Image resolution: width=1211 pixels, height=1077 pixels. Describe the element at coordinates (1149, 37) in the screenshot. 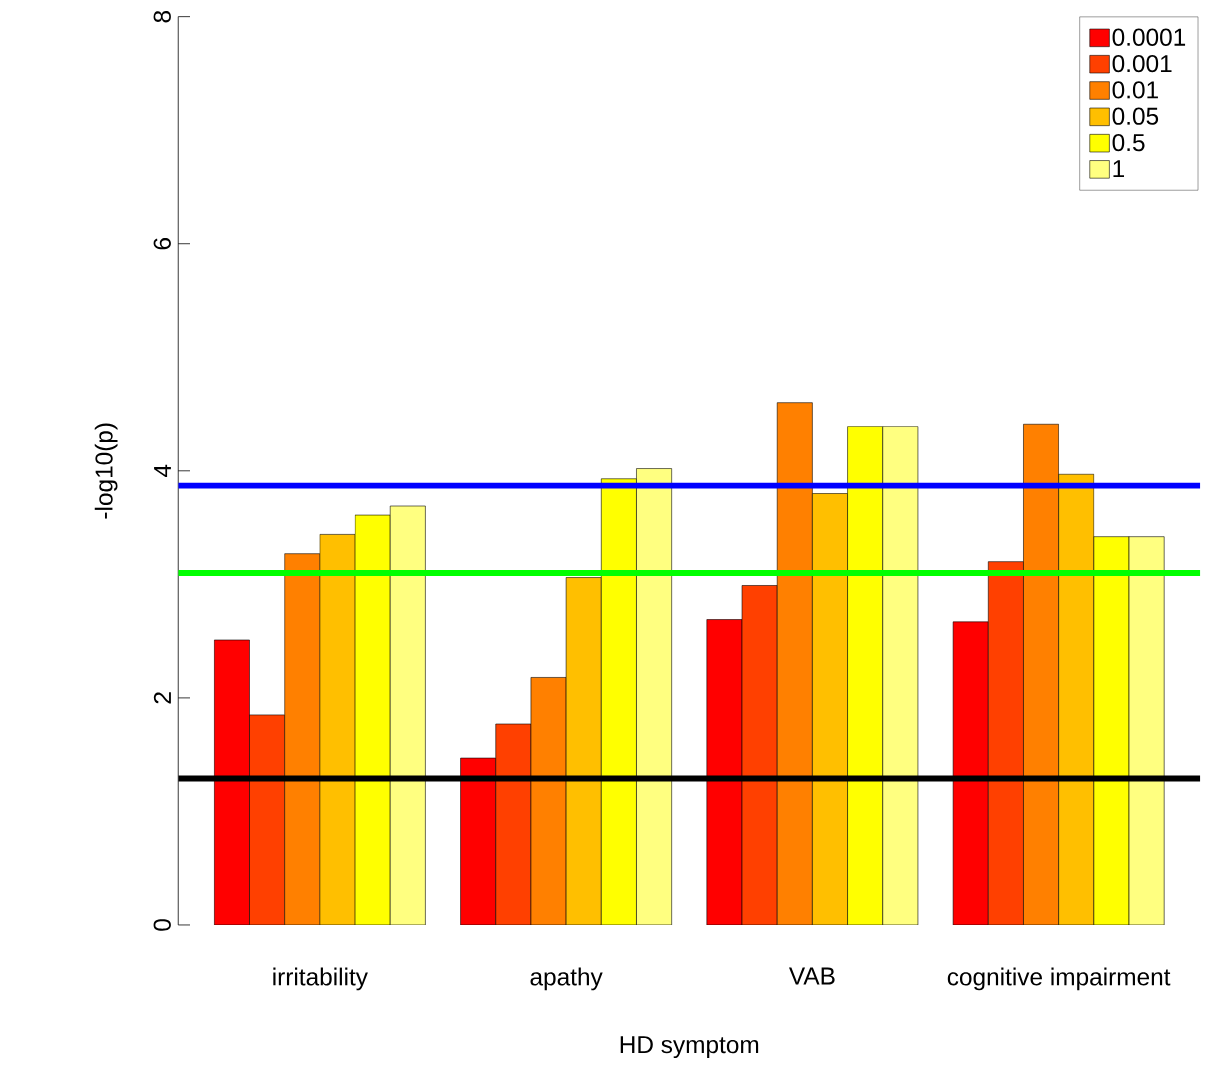

I see `legend-label: 0.0001` at that location.